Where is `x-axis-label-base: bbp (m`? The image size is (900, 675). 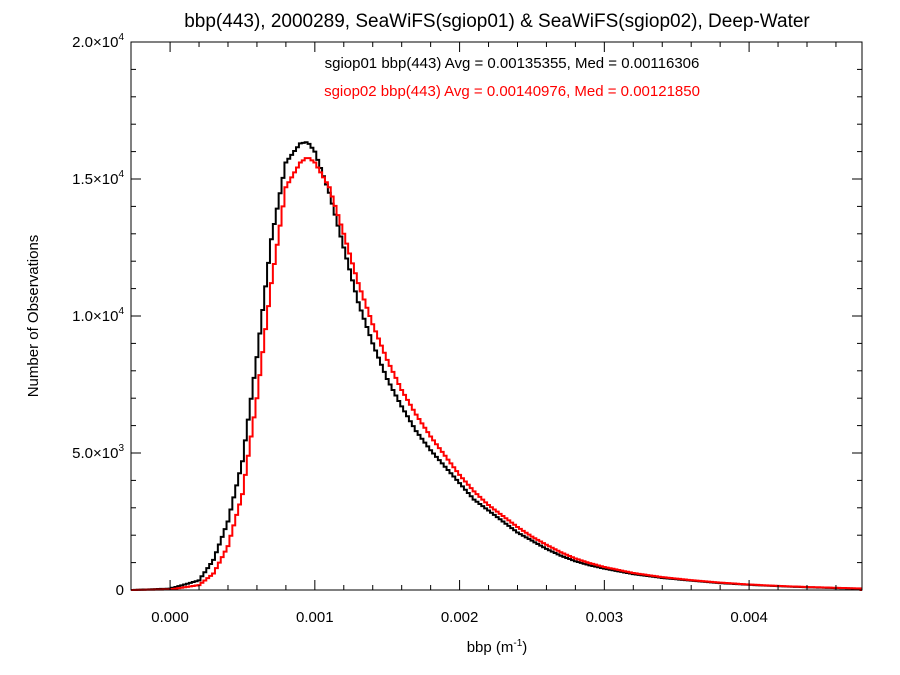
x-axis-label-base: bbp (m is located at coordinates (490, 647).